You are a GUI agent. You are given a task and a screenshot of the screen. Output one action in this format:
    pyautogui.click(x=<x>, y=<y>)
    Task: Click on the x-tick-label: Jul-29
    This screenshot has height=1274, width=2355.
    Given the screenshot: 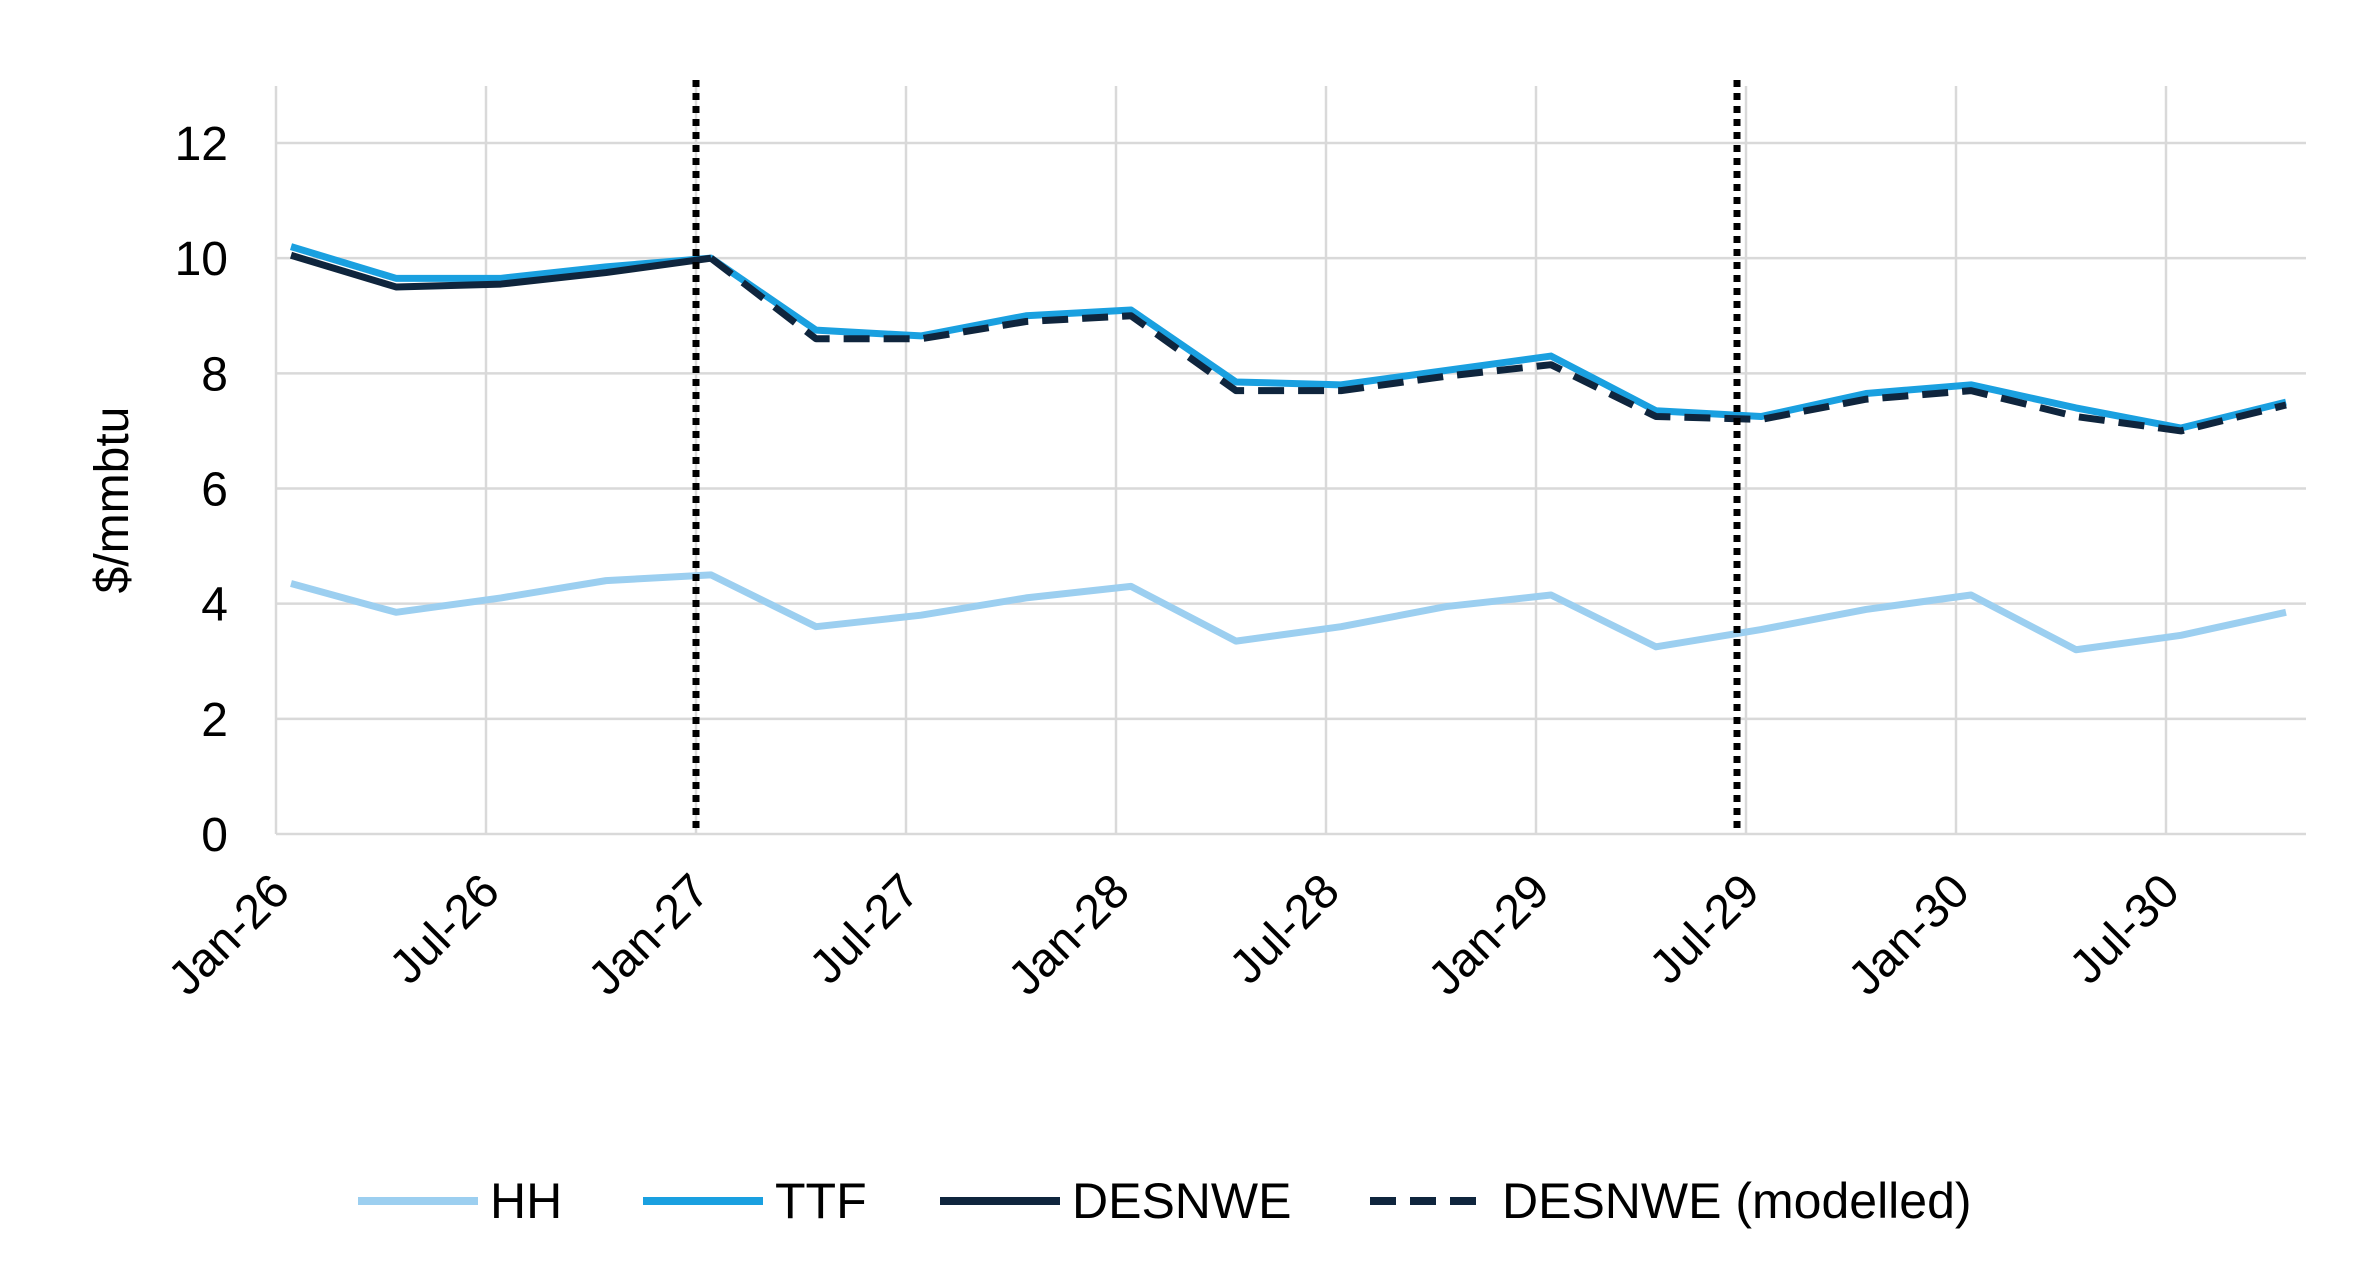 What is the action you would take?
    pyautogui.click(x=1705, y=929)
    